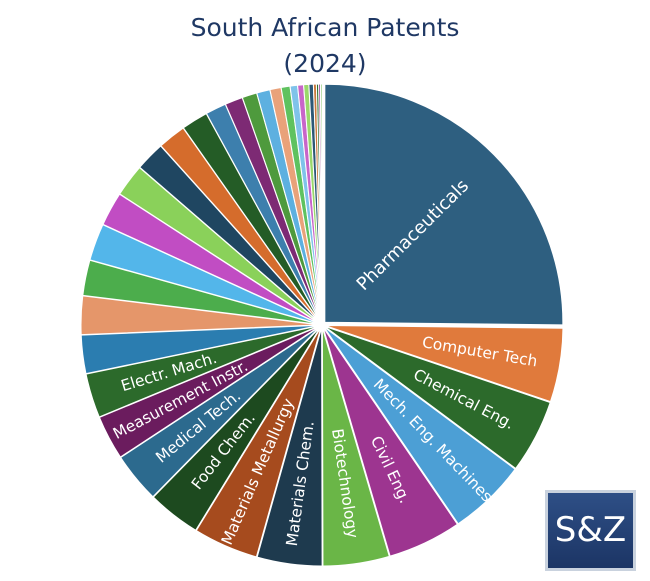  I want to click on pie-slice-electr-mach, so click(202, 371).